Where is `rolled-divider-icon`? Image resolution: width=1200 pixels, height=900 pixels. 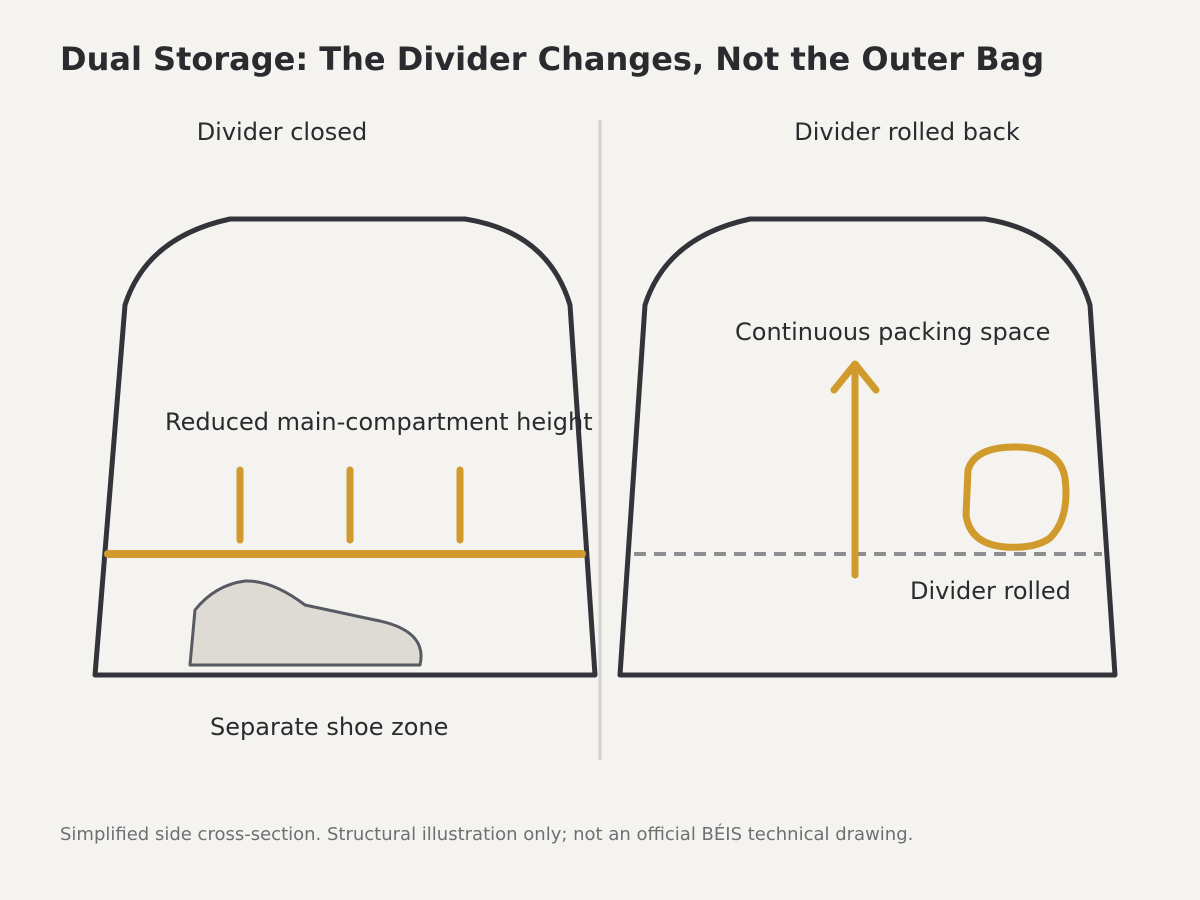
rolled-divider-icon is located at coordinates (1016, 497).